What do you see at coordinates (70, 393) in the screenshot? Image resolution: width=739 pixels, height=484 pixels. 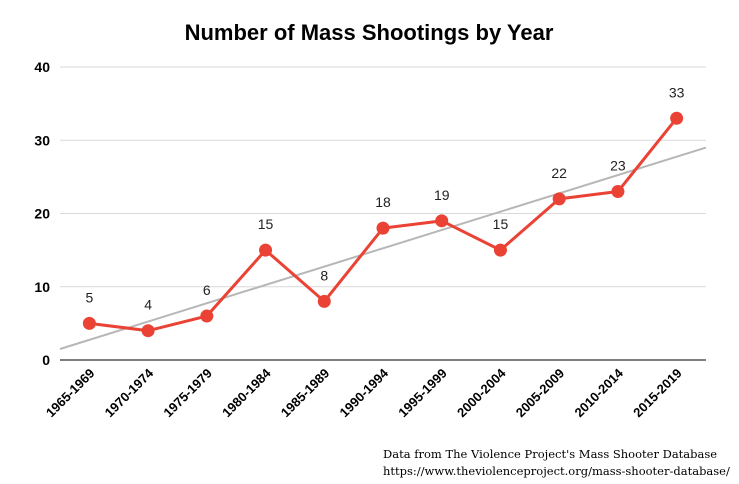 I see `x-tick-label: 1965-1969` at bounding box center [70, 393].